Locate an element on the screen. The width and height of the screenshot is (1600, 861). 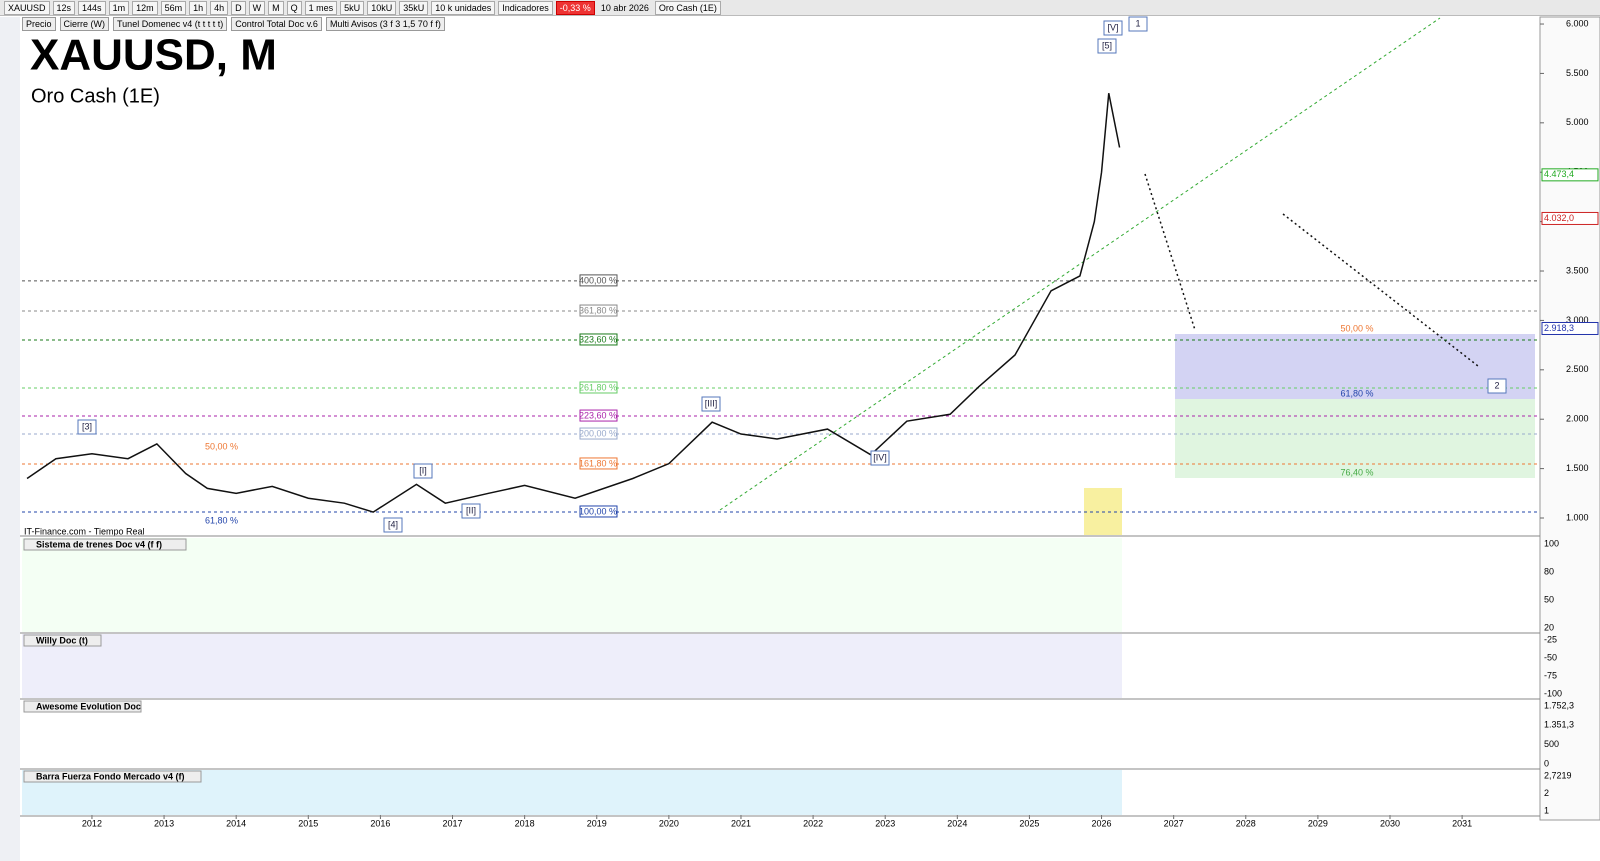
panel-axis-label: 1 is located at coordinates (1546, 810).